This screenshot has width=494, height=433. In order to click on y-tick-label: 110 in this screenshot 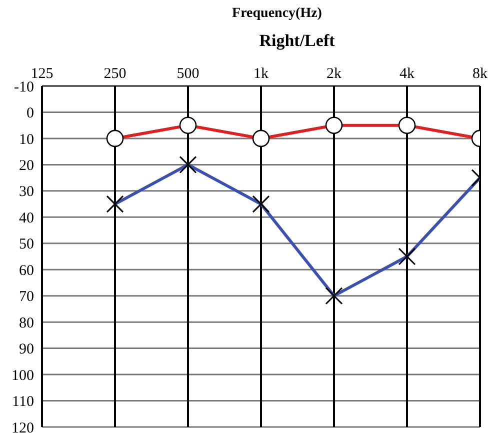, I will do `click(23, 402)`.